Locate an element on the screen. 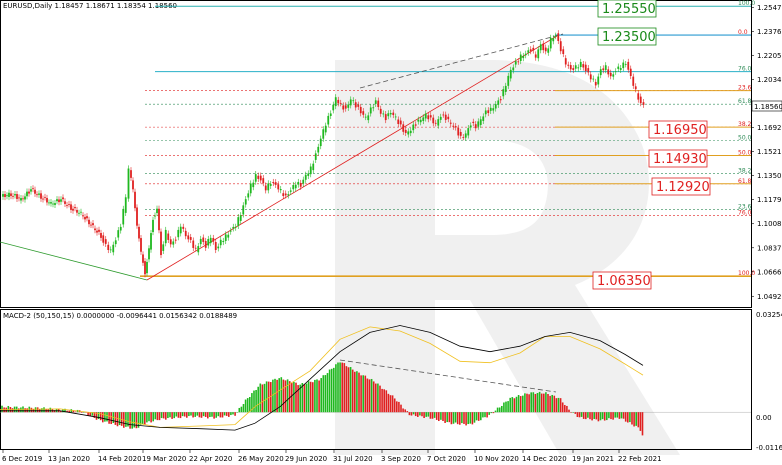 The height and width of the screenshot is (465, 782). badge-1-23500-text: 1.23500 is located at coordinates (629, 37).